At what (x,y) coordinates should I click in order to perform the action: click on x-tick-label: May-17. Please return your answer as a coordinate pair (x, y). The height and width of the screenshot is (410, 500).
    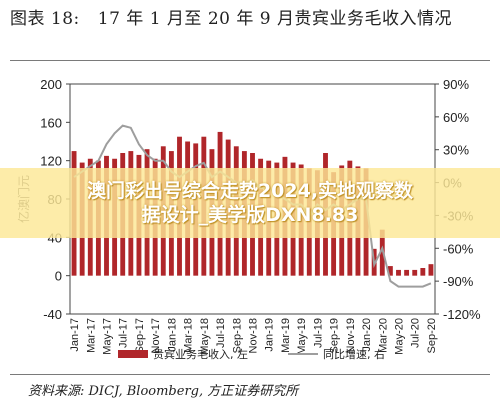
    Looking at the image, I should click on (108, 336).